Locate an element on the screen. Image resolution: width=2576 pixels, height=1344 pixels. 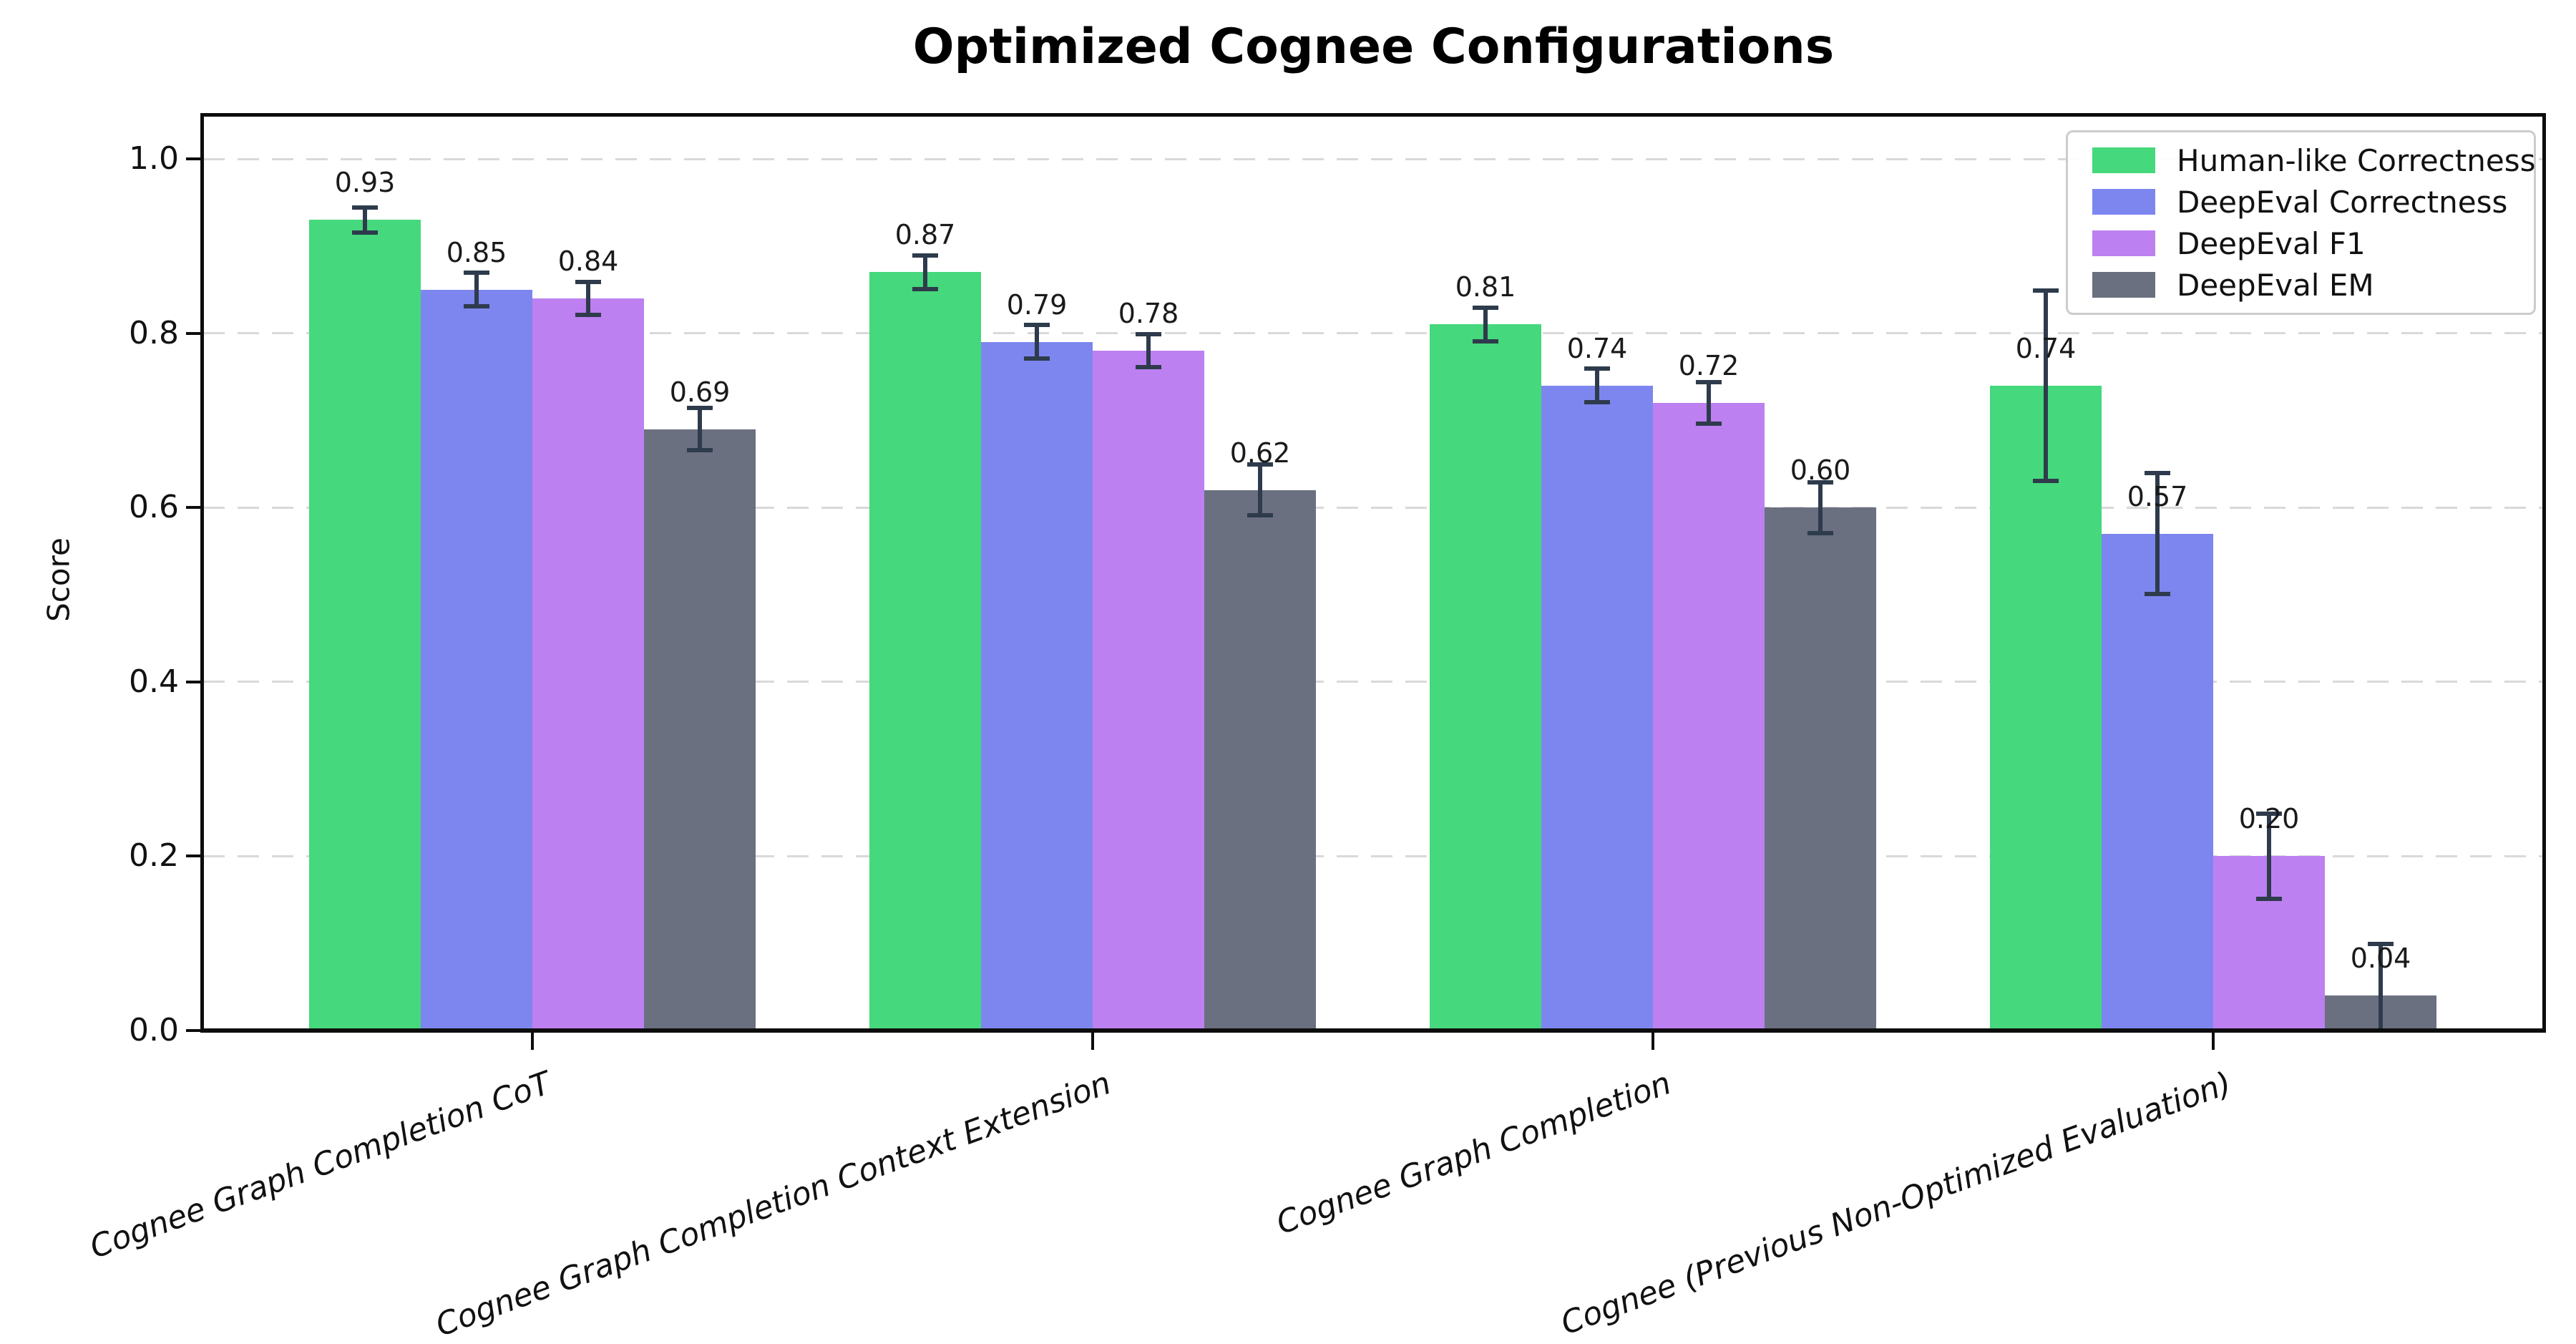
bar-s1-c0 is located at coordinates (476, 660).